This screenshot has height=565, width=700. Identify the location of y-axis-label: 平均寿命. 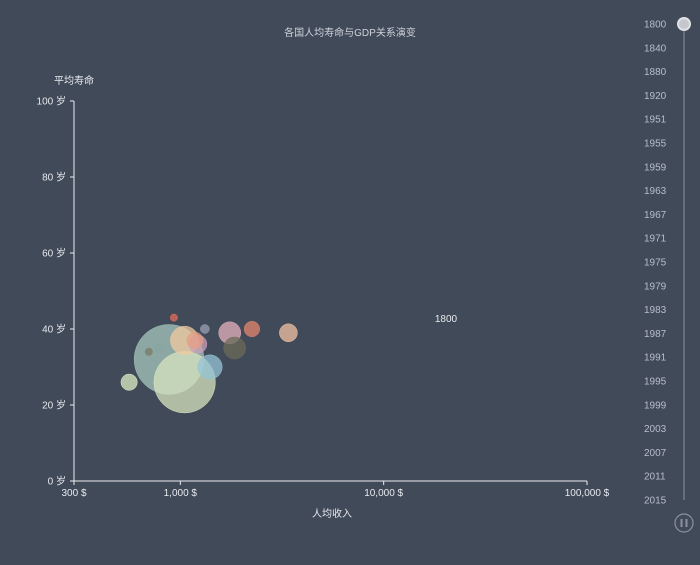
(74, 80).